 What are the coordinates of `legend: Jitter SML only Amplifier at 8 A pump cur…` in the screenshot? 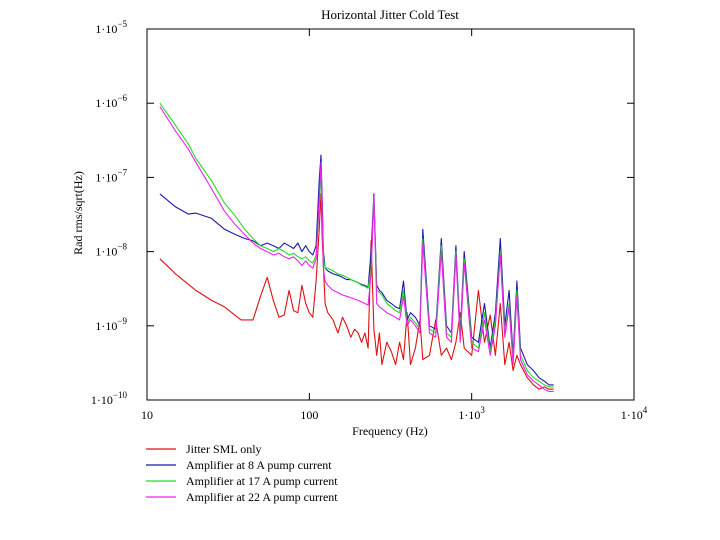 It's located at (242, 473).